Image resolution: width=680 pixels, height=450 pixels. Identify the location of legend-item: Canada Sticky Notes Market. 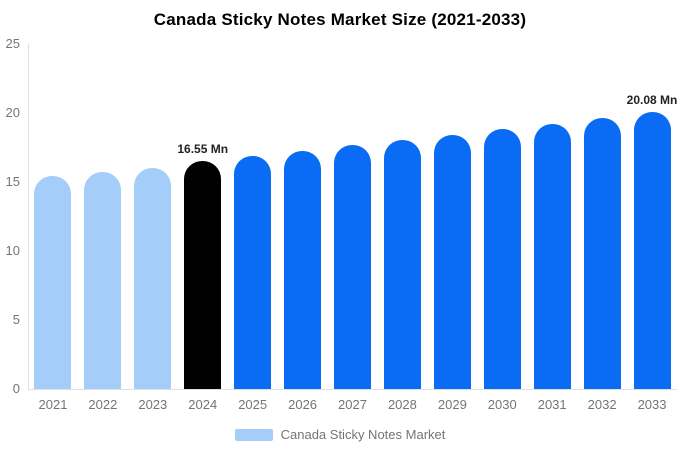
(340, 434).